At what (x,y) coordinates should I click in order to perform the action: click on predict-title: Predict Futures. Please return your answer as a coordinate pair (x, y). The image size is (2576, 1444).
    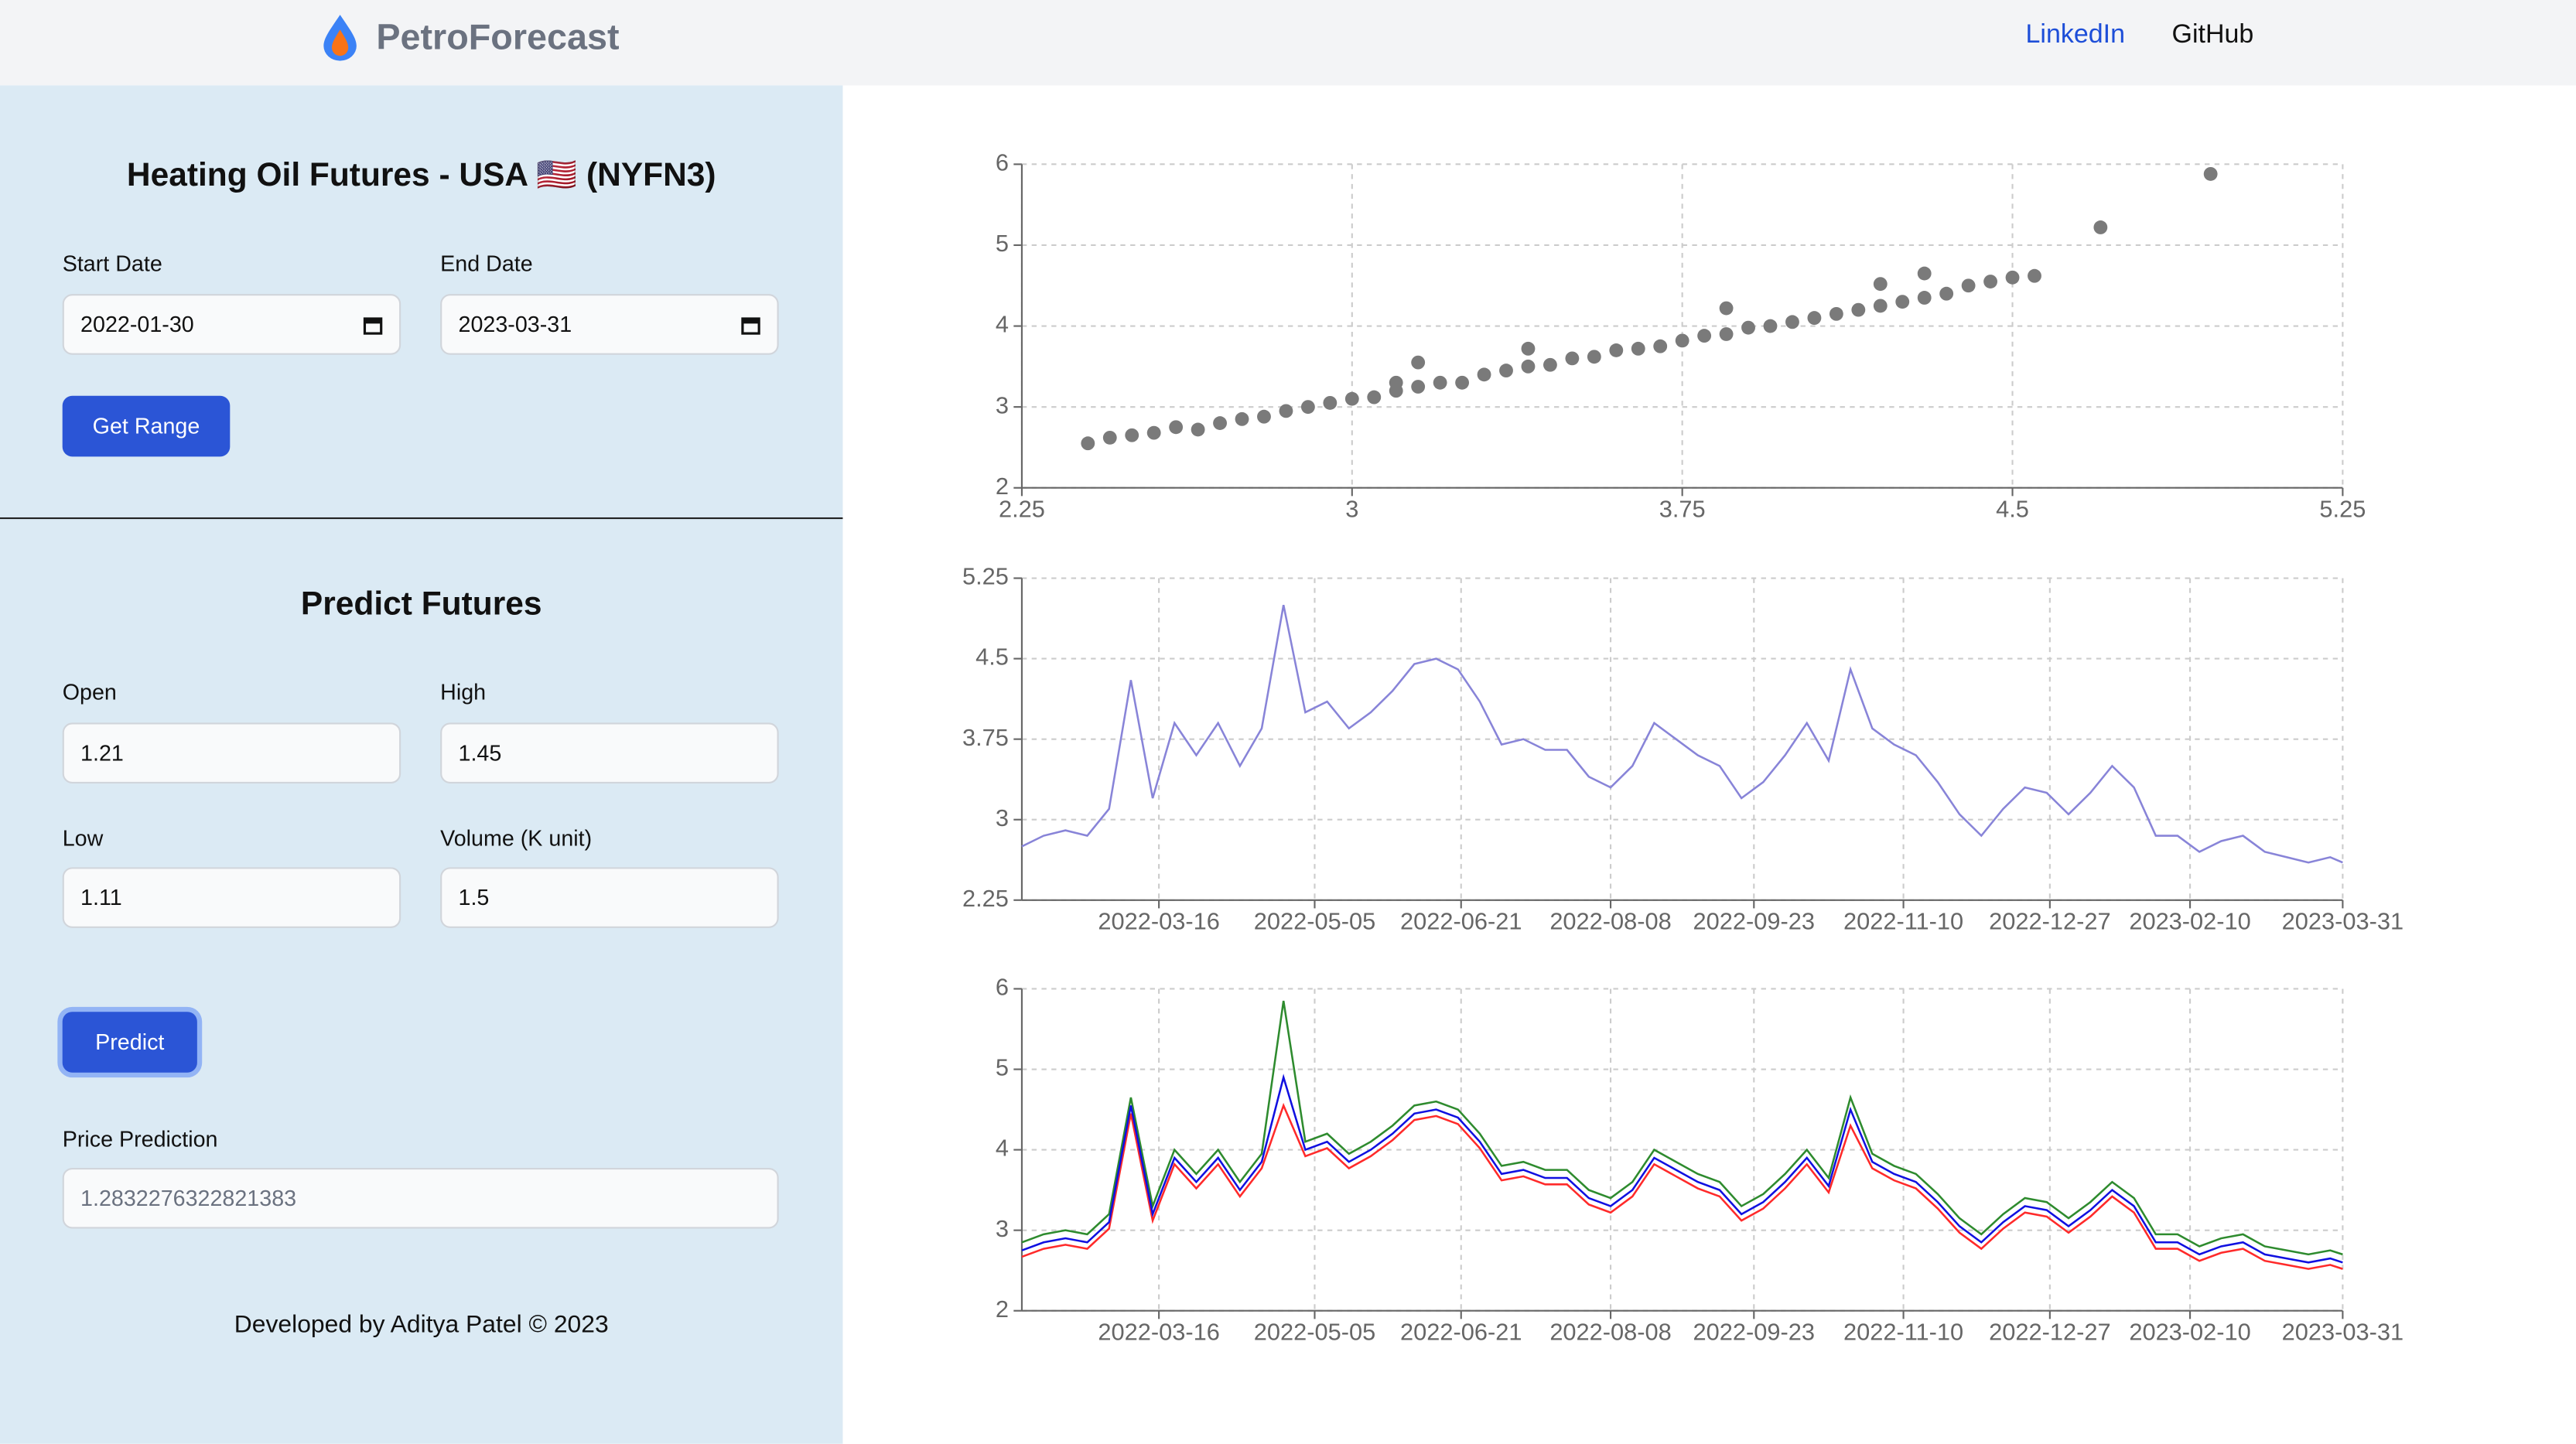
    Looking at the image, I should click on (421, 604).